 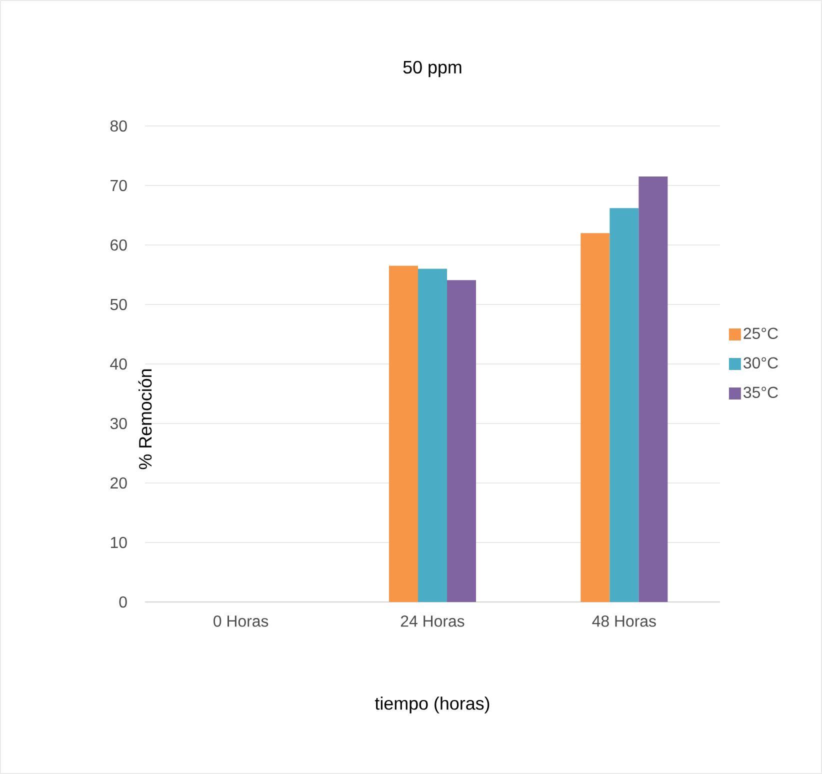 I want to click on y-tick-label: 50, so click(x=118, y=304).